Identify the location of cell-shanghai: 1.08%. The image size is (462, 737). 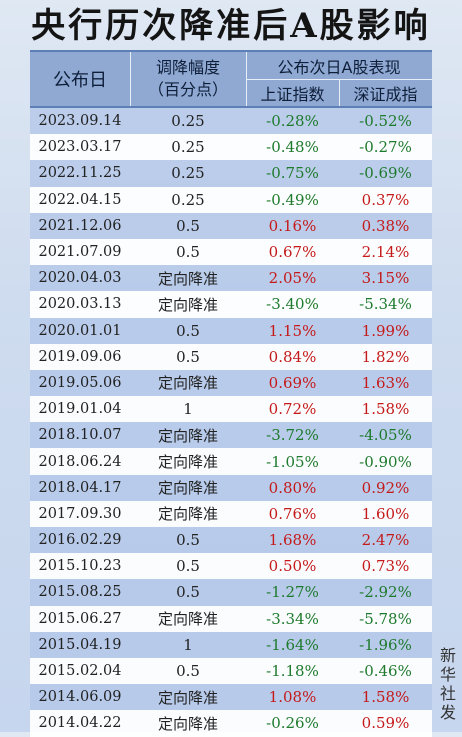
(292, 697).